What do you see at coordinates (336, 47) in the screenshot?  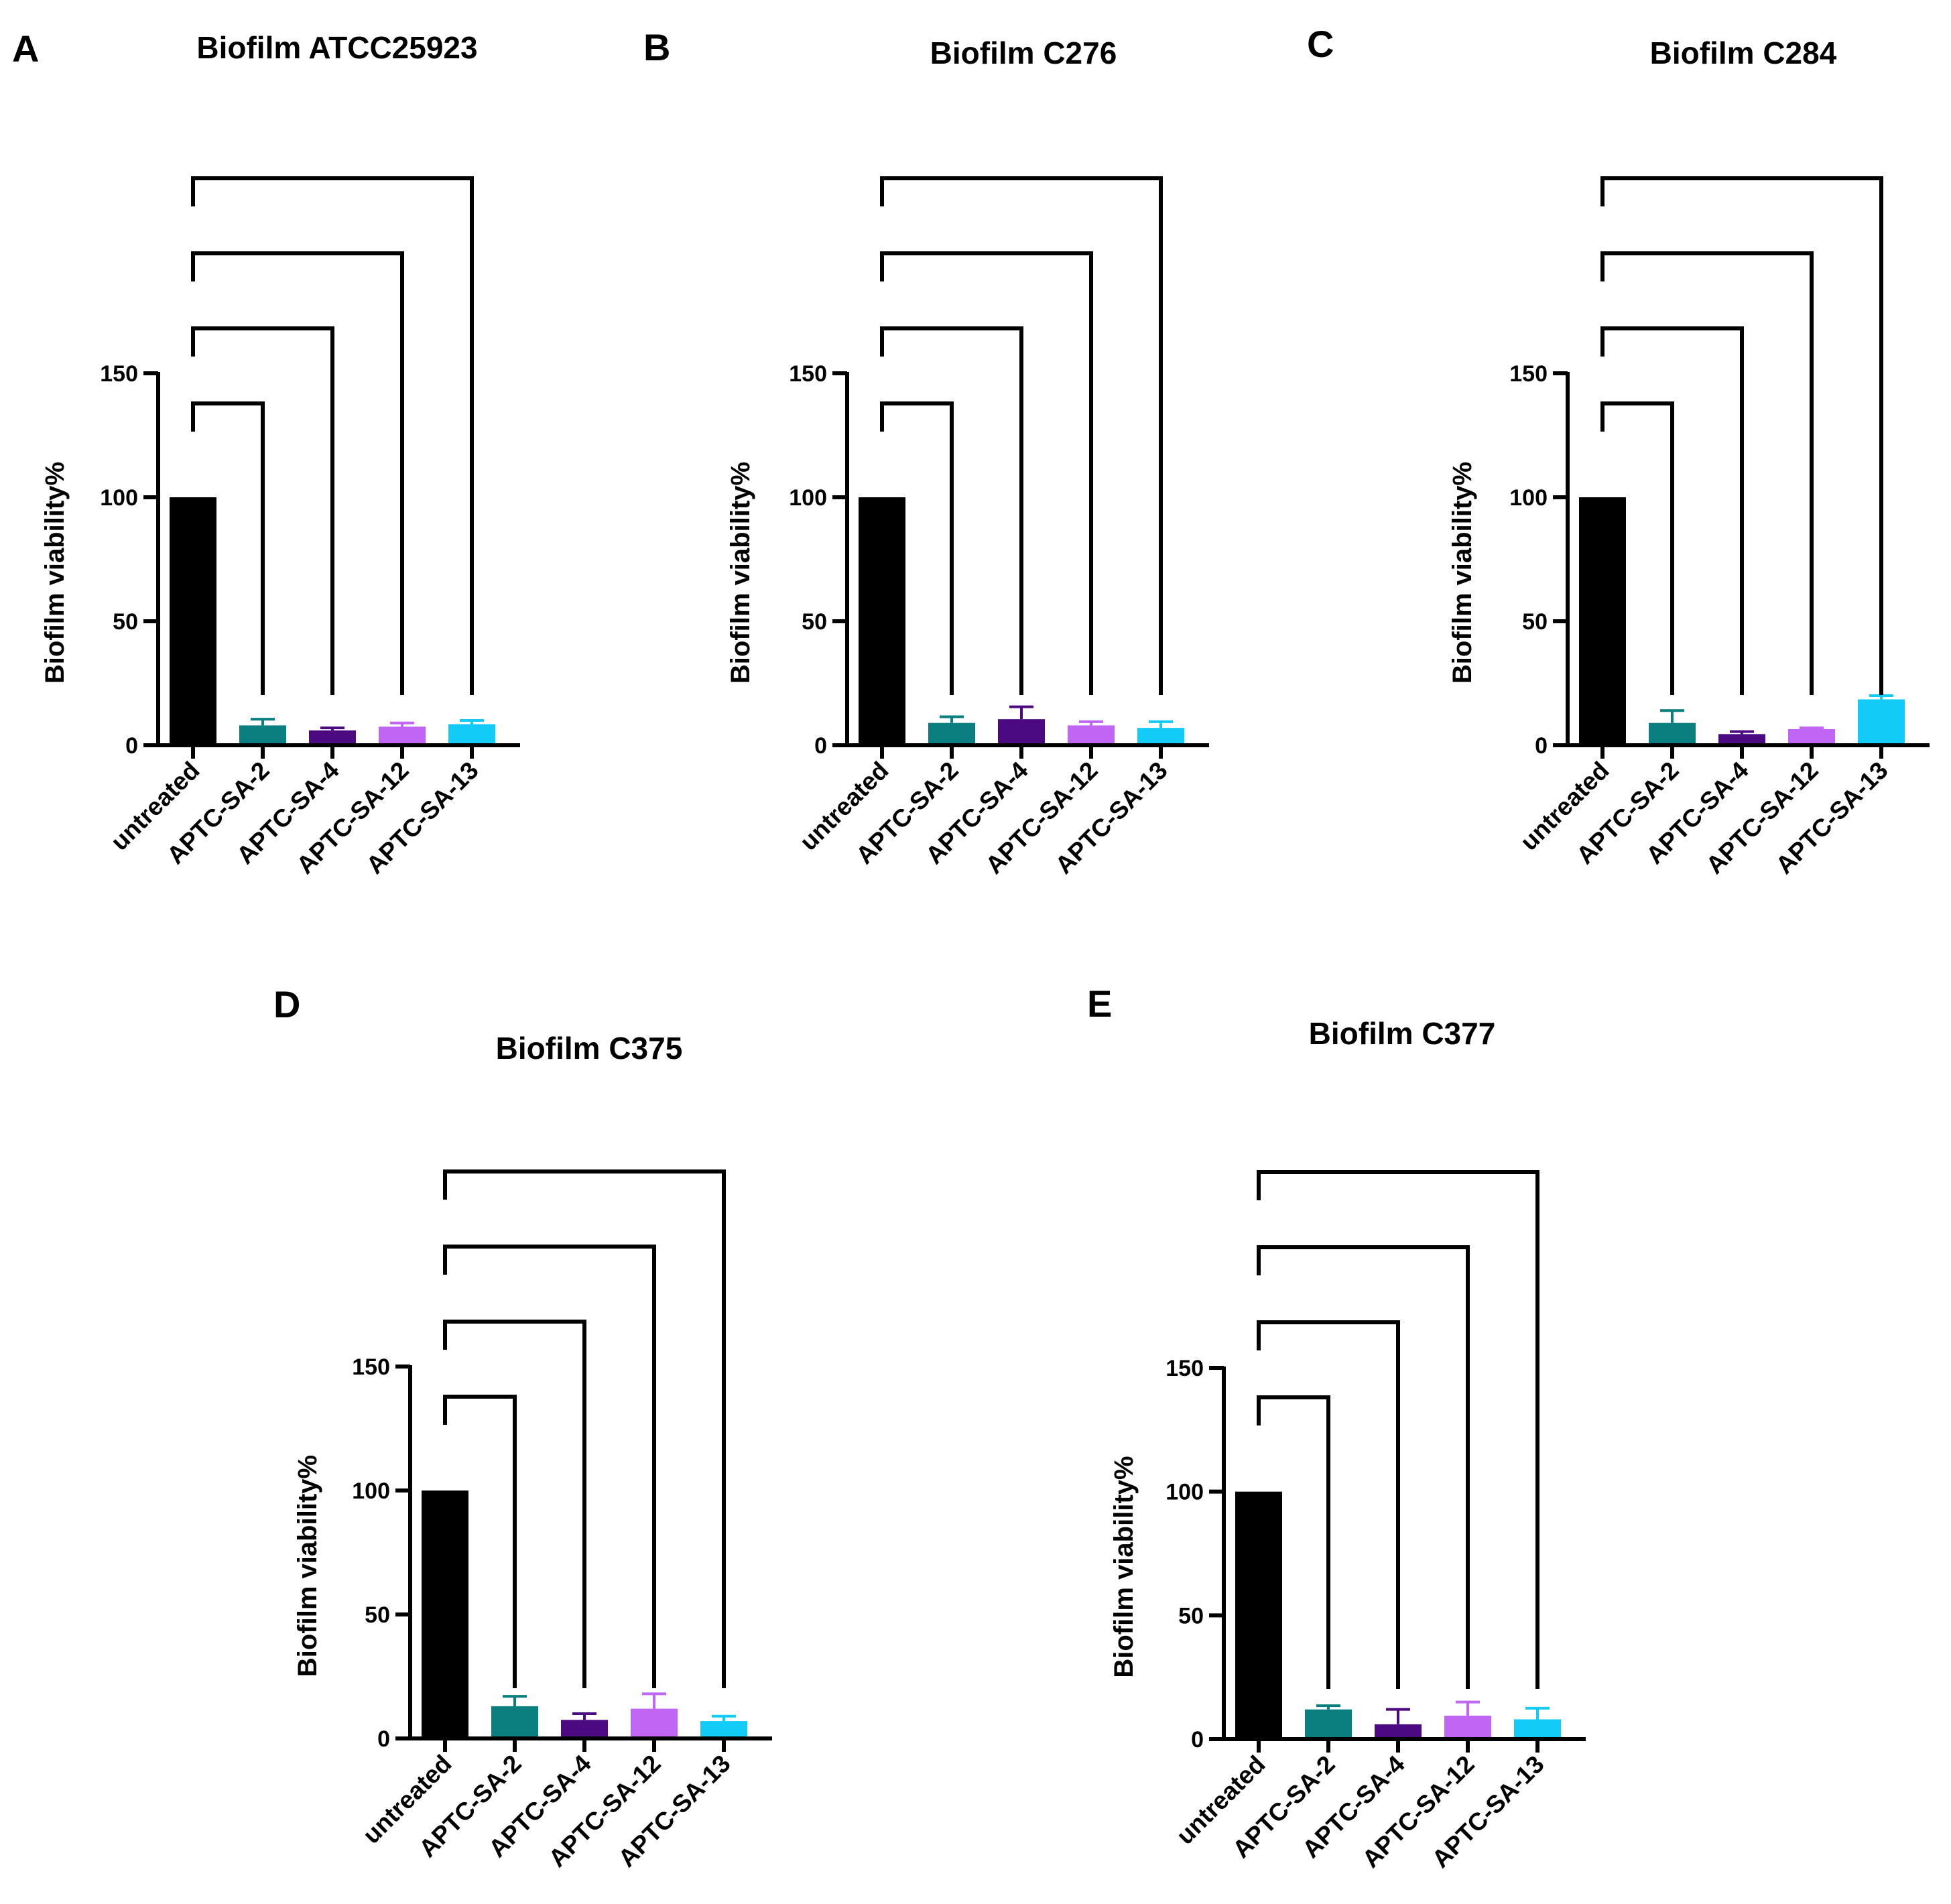 I see `chart-title: Biofilm ATCC25923` at bounding box center [336, 47].